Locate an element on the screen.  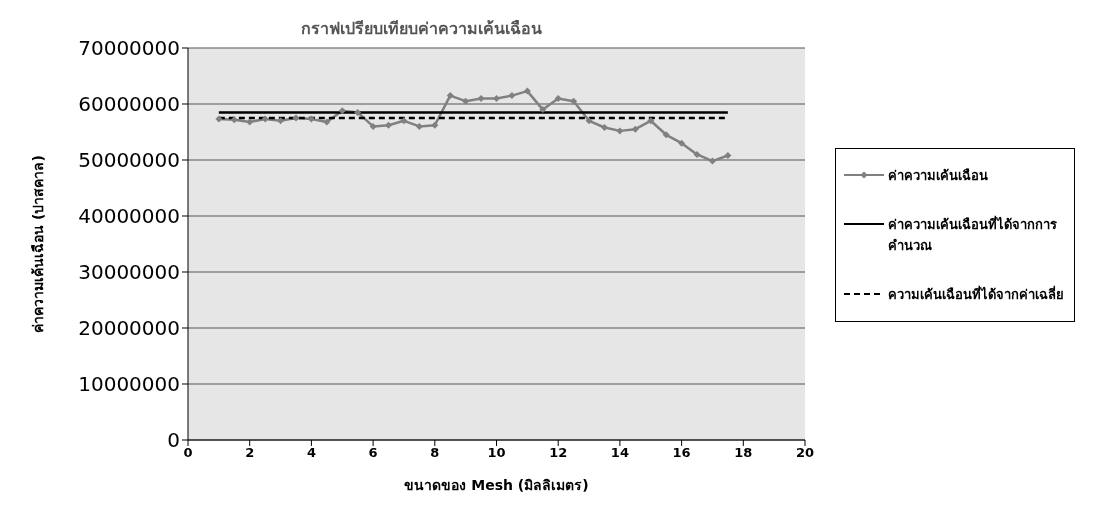
legend-label: ค่าความเค้นเฉือน is located at coordinates (938, 176).